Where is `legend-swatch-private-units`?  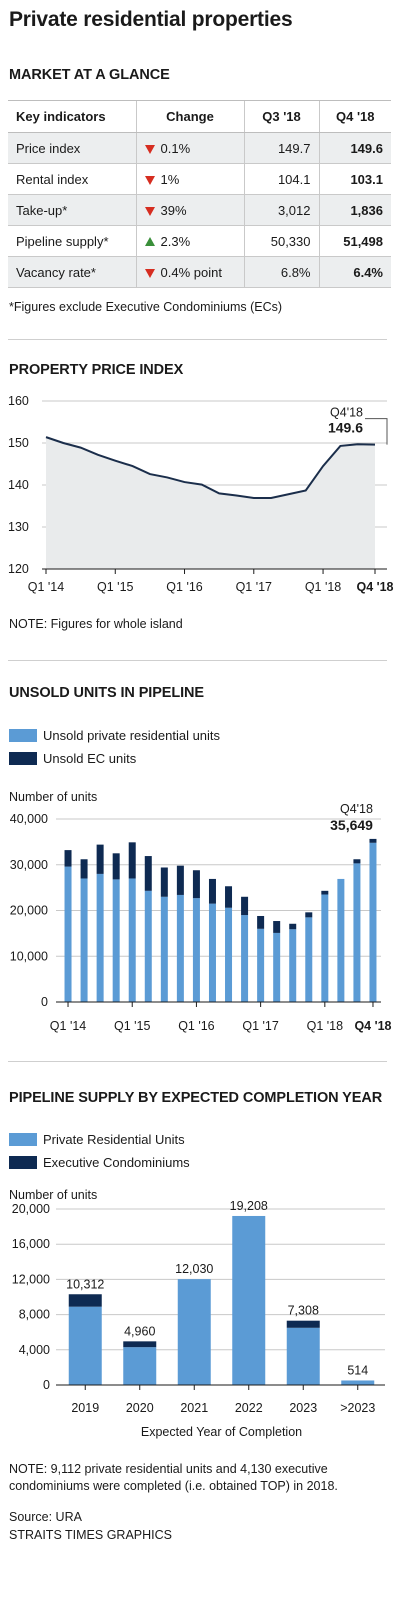 legend-swatch-private-units is located at coordinates (23, 1139).